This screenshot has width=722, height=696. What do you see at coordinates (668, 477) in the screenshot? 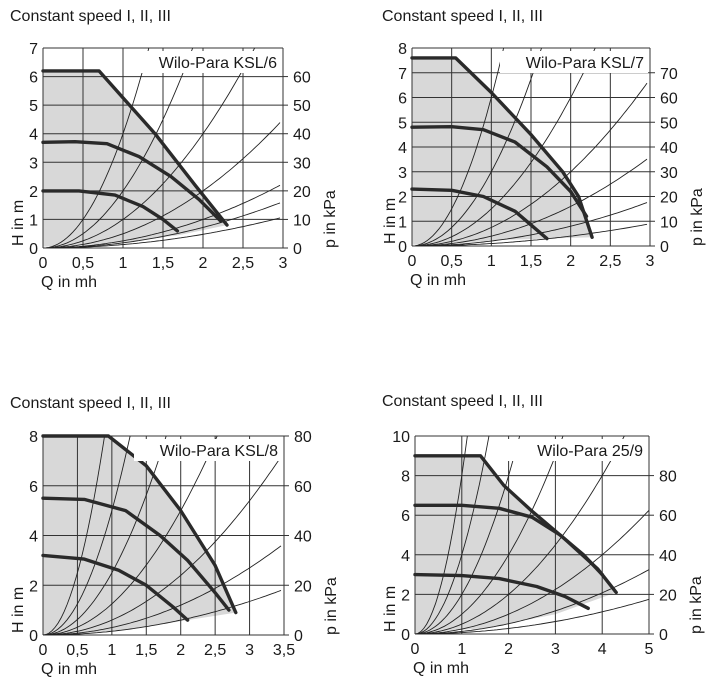
I see `y2-tick-label: 80` at bounding box center [668, 477].